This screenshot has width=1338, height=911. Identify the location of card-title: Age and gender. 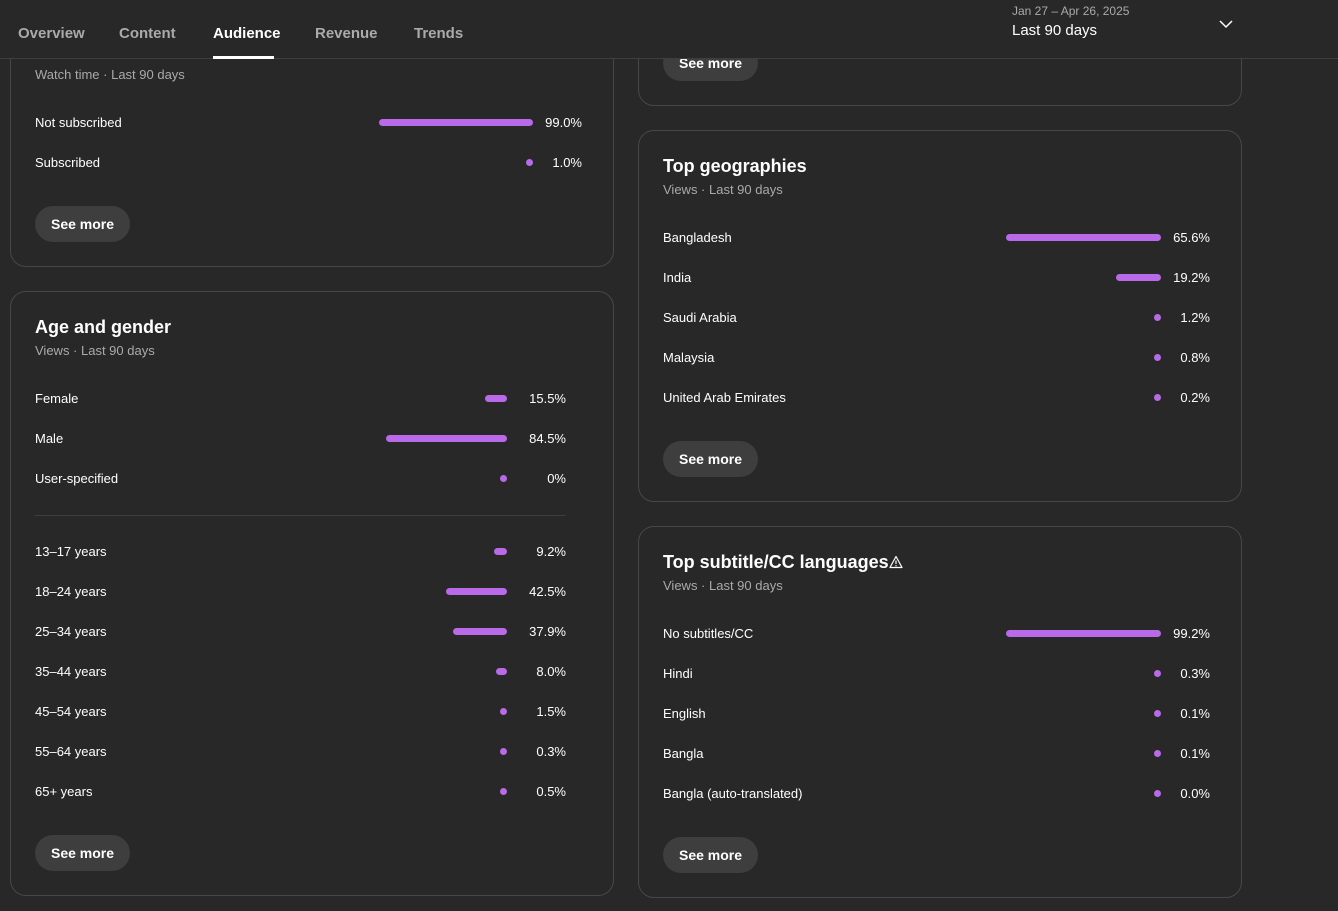
(103, 327).